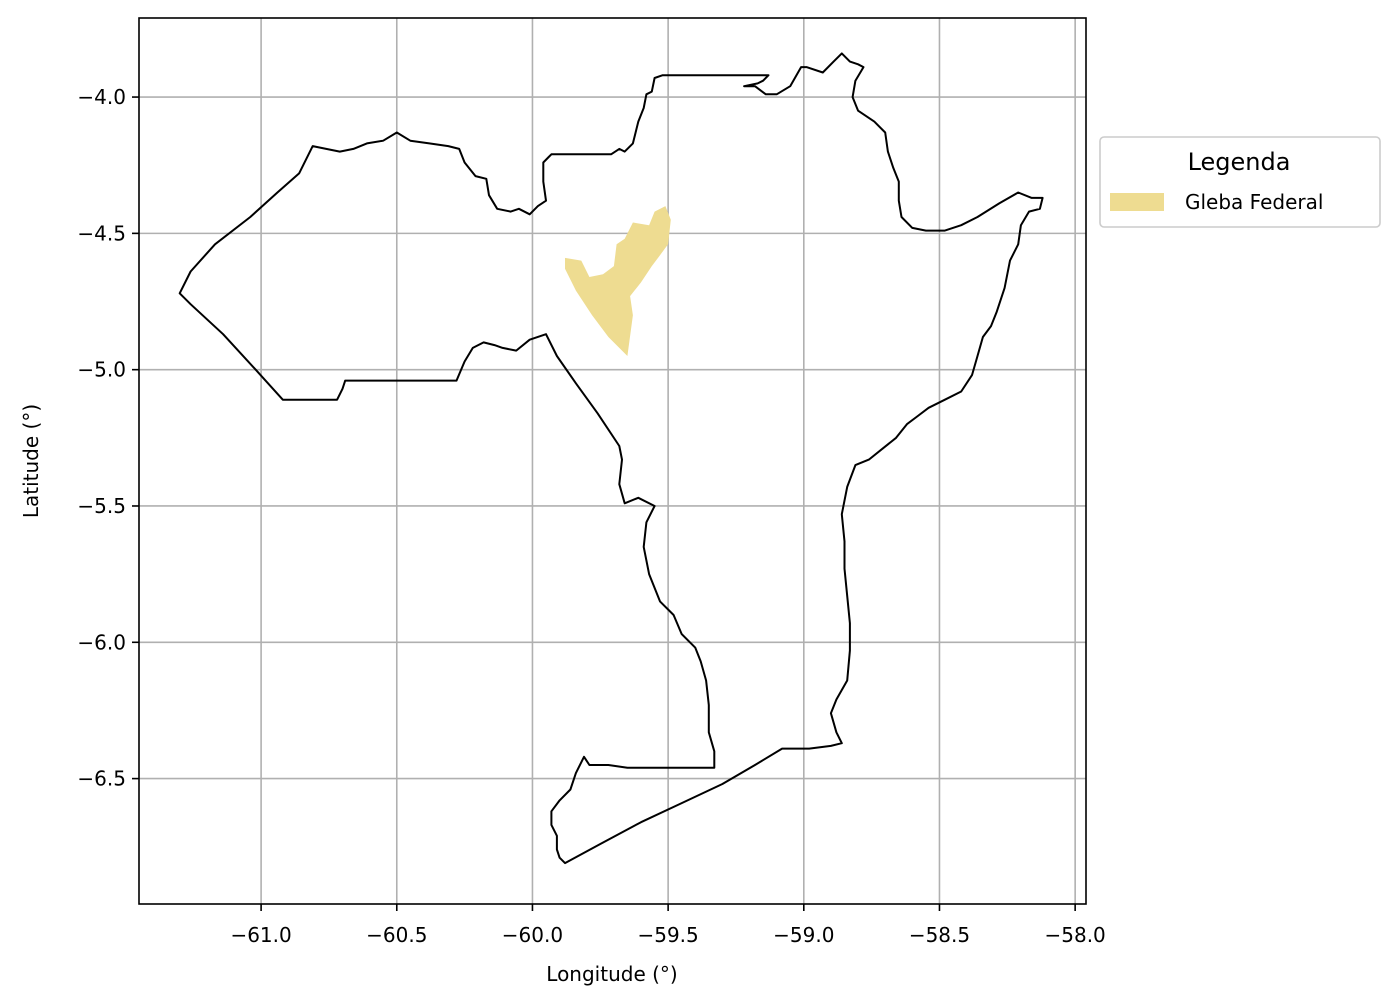 The height and width of the screenshot is (1006, 1399). I want to click on y-axis: −4.0 −4.5 −5.0 −5.5 −6.0 −6.5, so click(108, 438).